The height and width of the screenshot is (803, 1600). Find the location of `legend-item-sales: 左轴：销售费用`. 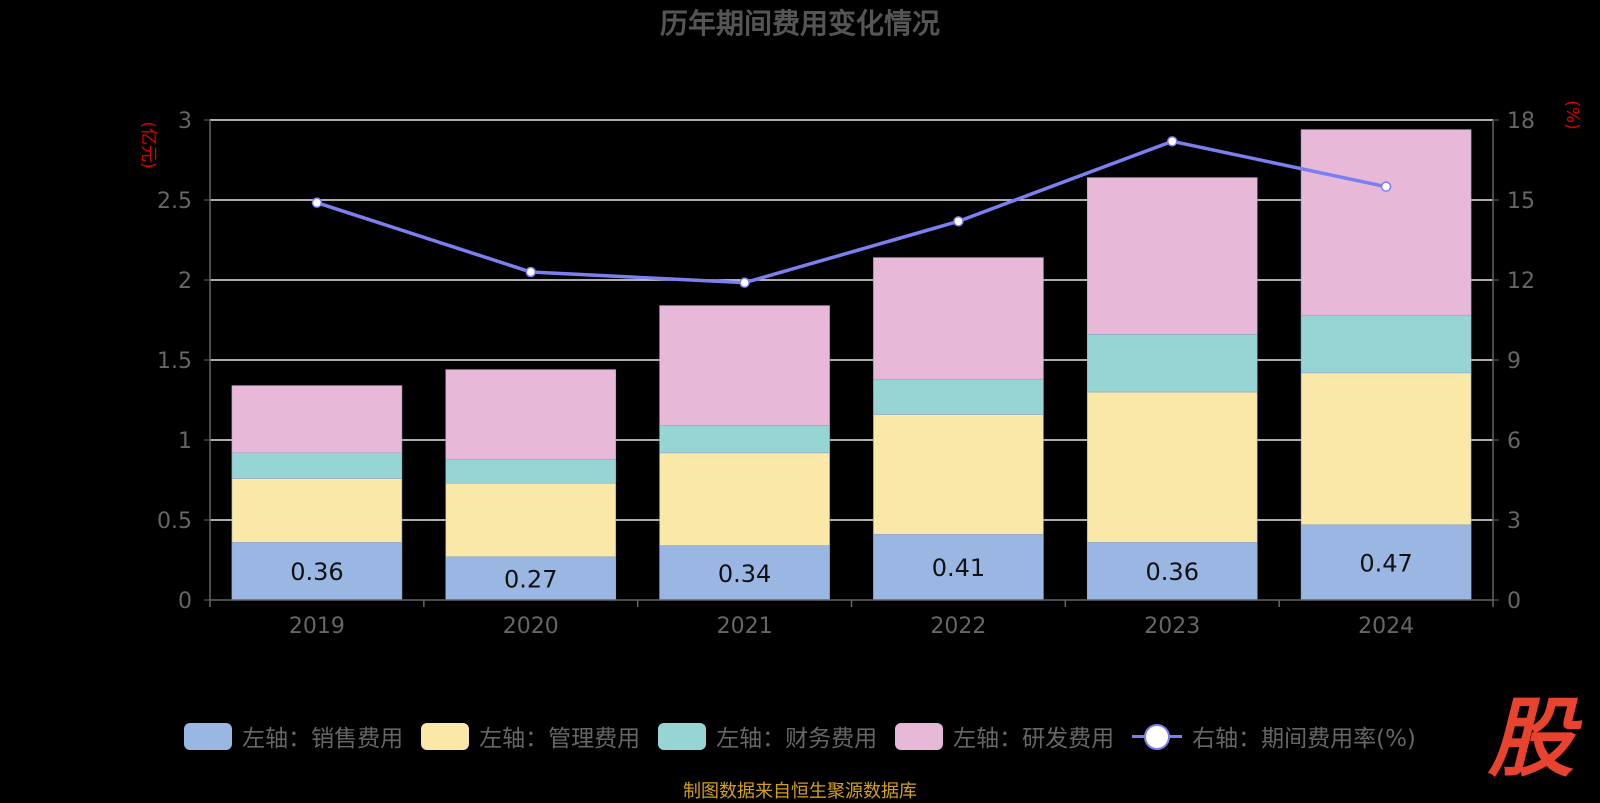

legend-item-sales: 左轴：销售费用 is located at coordinates (293, 736).